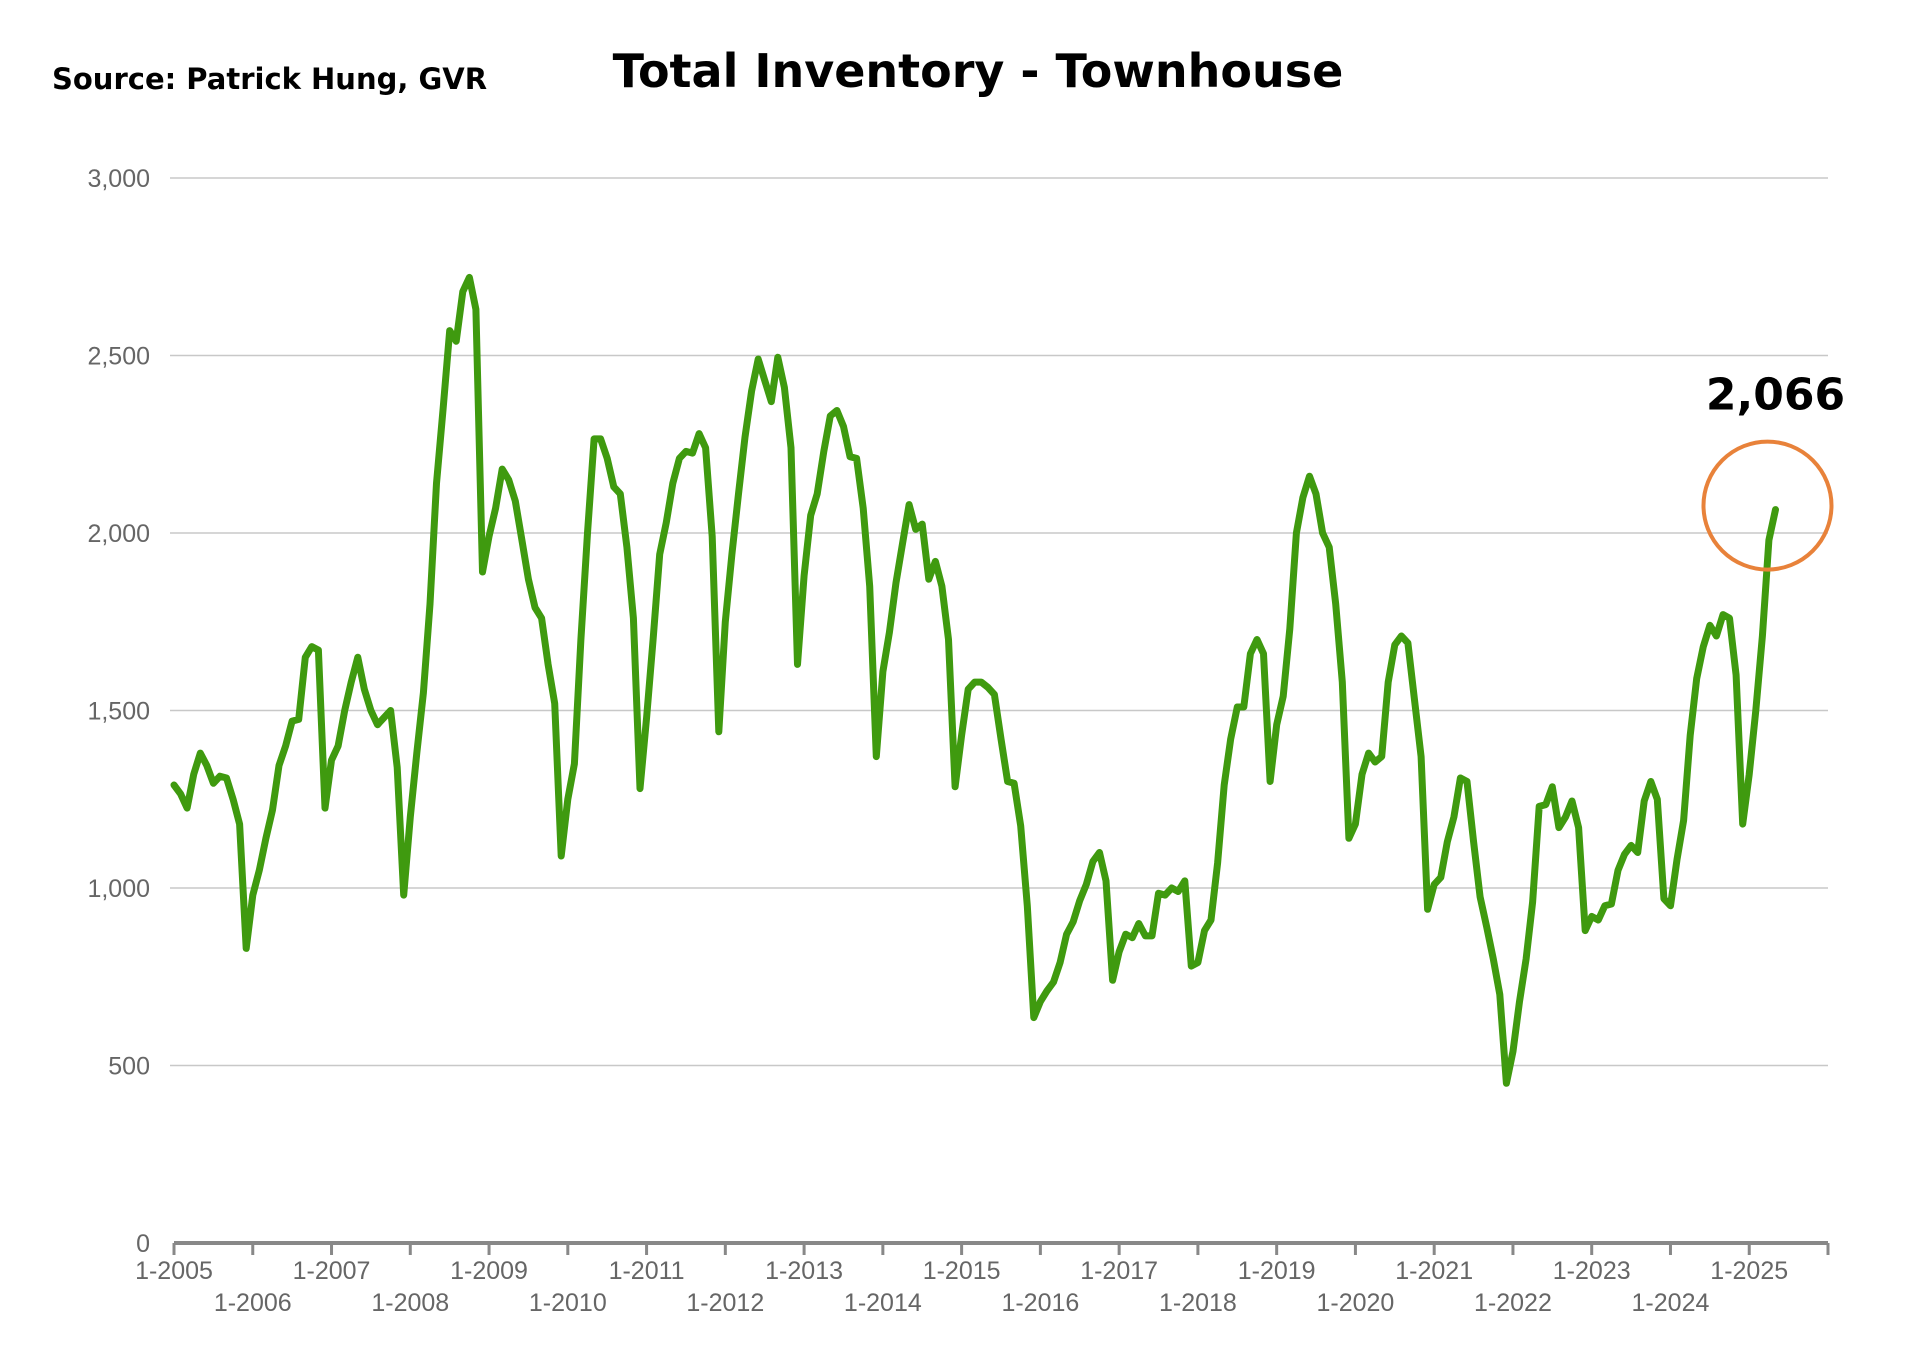 Image resolution: width=1916 pixels, height=1368 pixels. What do you see at coordinates (962, 1271) in the screenshot?
I see `x-tick-label: 1-2015` at bounding box center [962, 1271].